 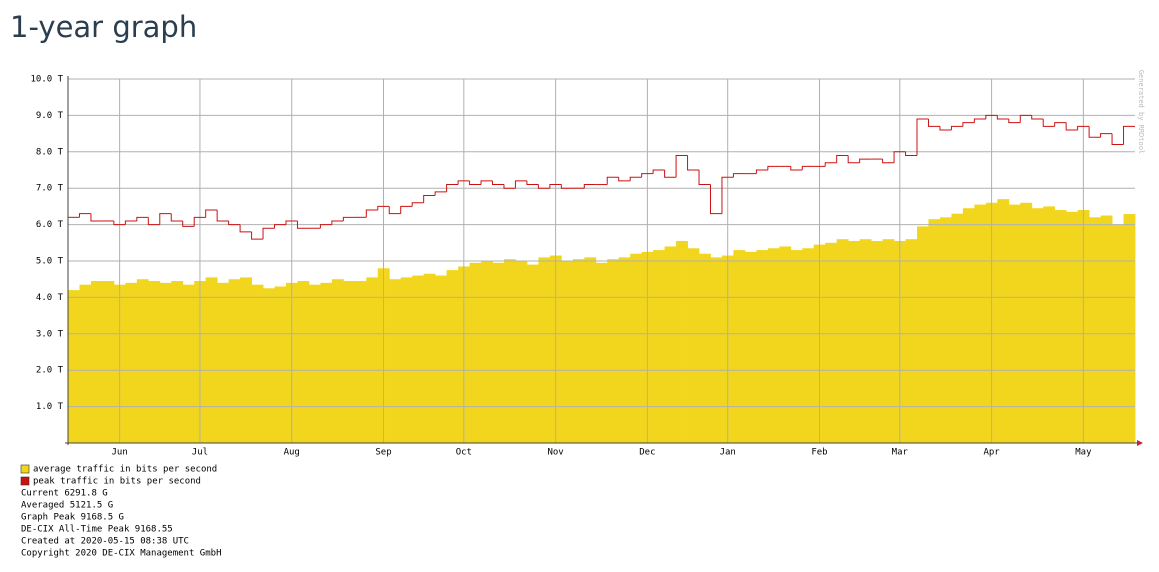 I want to click on info-line: Current 6291.8 G, so click(x=64, y=494).